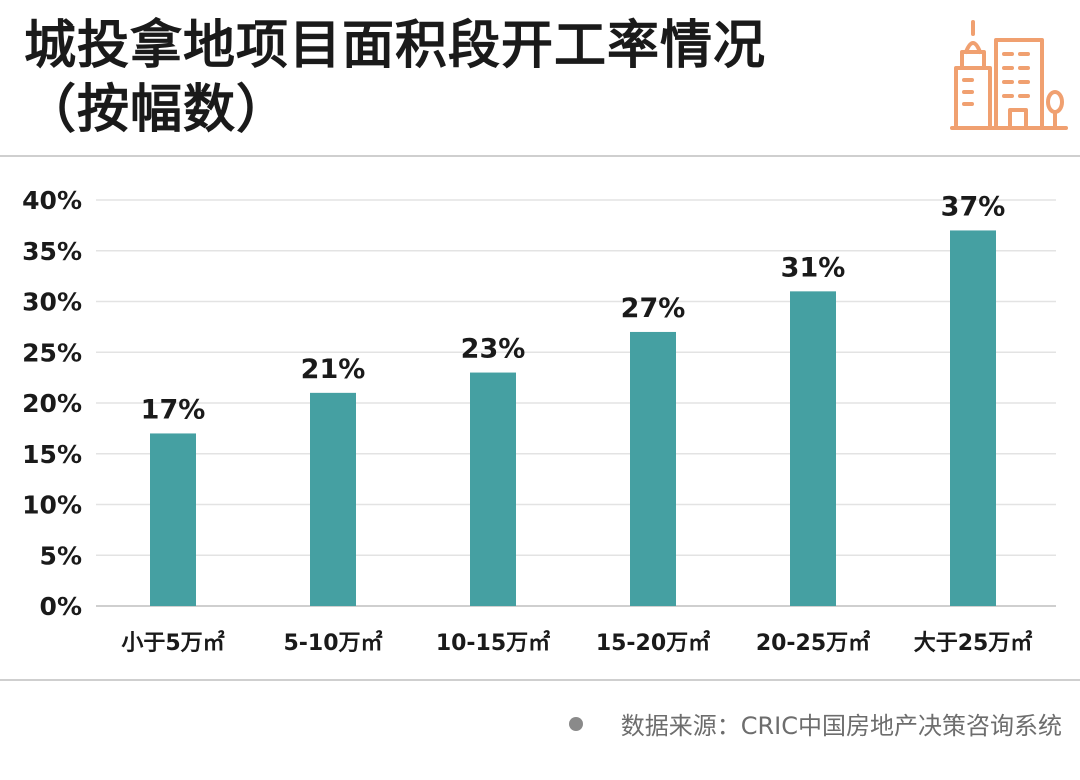  What do you see at coordinates (52, 302) in the screenshot?
I see `y-tick-label: 30%` at bounding box center [52, 302].